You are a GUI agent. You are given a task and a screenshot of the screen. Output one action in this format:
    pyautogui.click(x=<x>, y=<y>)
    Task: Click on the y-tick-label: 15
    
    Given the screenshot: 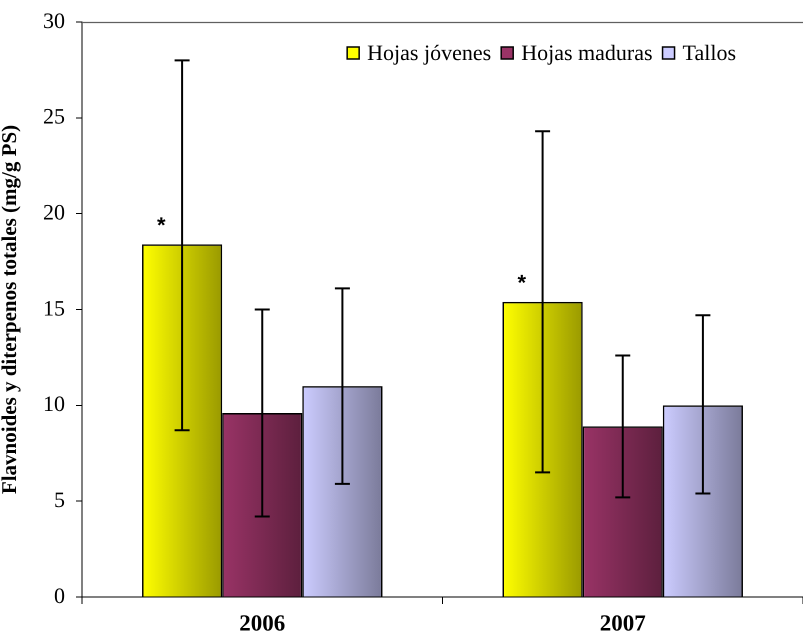 What is the action you would take?
    pyautogui.click(x=54, y=307)
    